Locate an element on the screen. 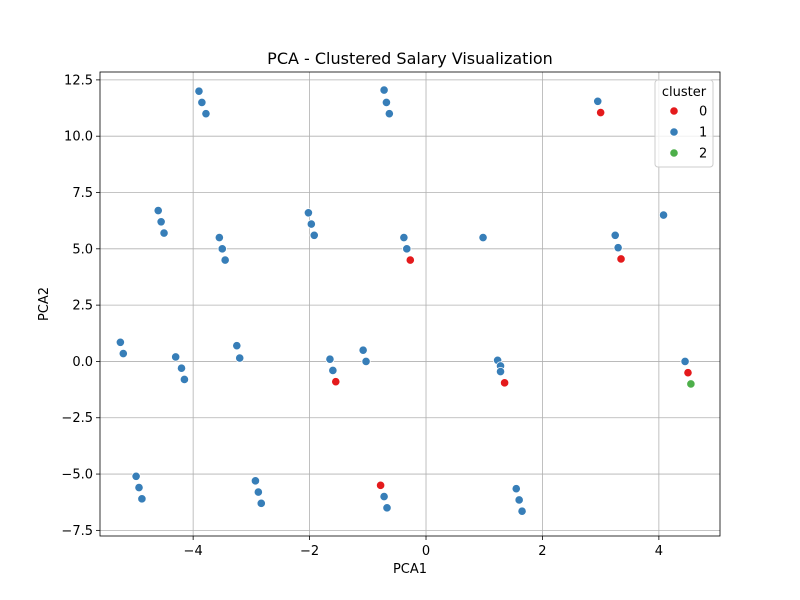  y-tick-label: 12.5 is located at coordinates (78, 80).